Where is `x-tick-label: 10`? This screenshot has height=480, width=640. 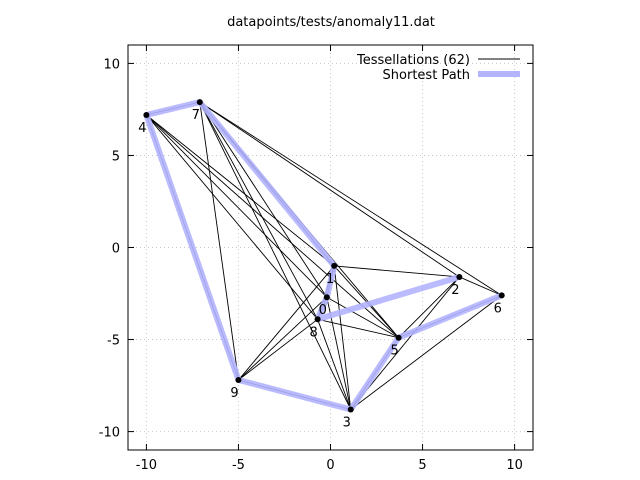
x-tick-label: 10 is located at coordinates (514, 465).